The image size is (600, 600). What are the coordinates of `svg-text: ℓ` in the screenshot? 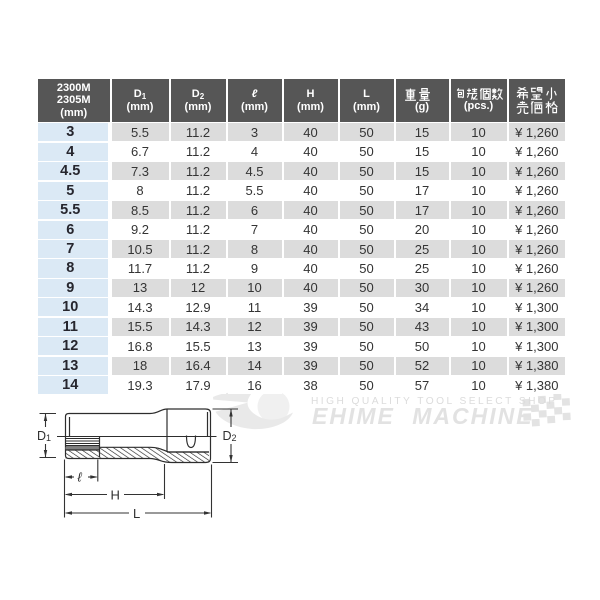 It's located at (80, 477).